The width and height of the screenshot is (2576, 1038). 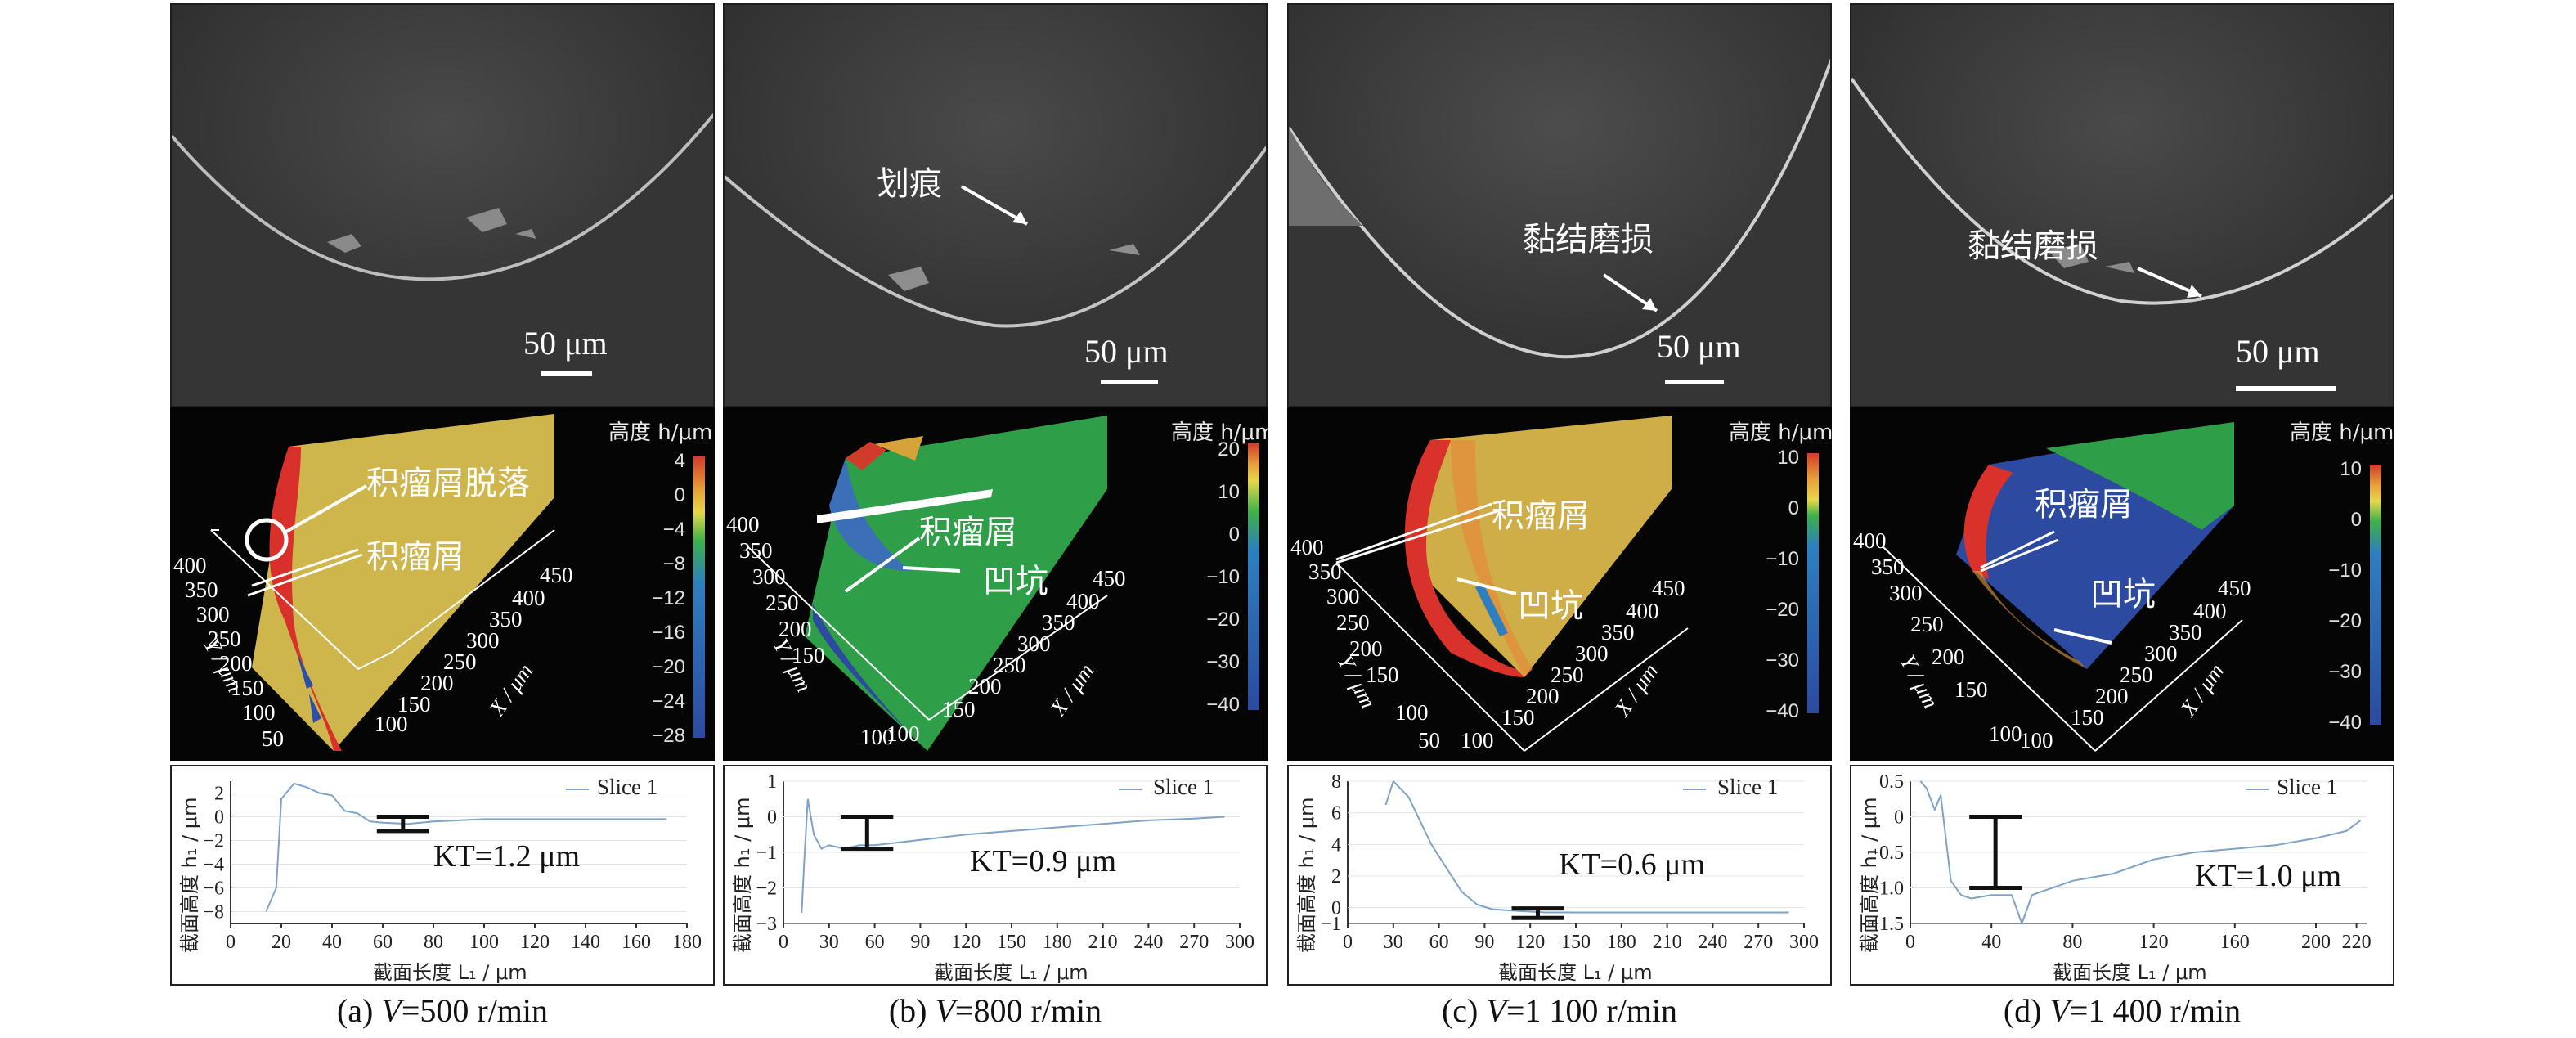 What do you see at coordinates (637, 942) in the screenshot?
I see `x-tick-label: 160` at bounding box center [637, 942].